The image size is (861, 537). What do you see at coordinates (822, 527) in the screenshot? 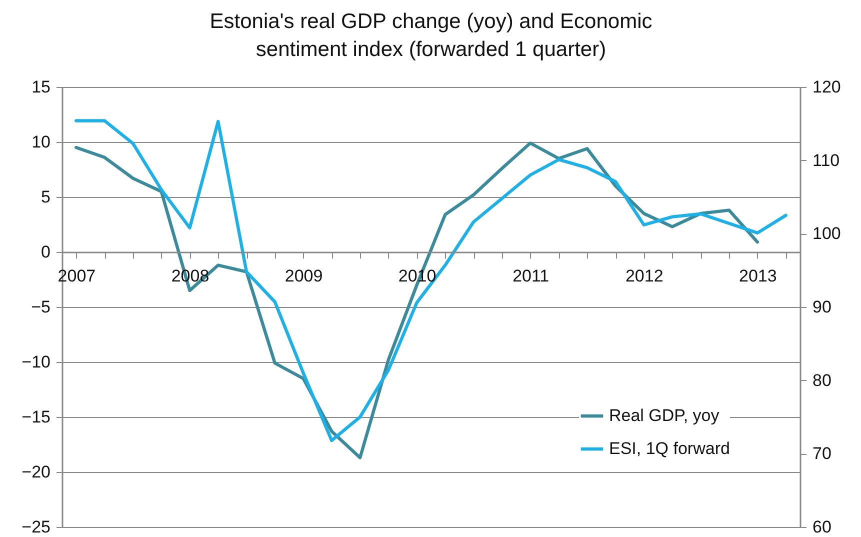
I see `y2-tick-label: 60` at bounding box center [822, 527].